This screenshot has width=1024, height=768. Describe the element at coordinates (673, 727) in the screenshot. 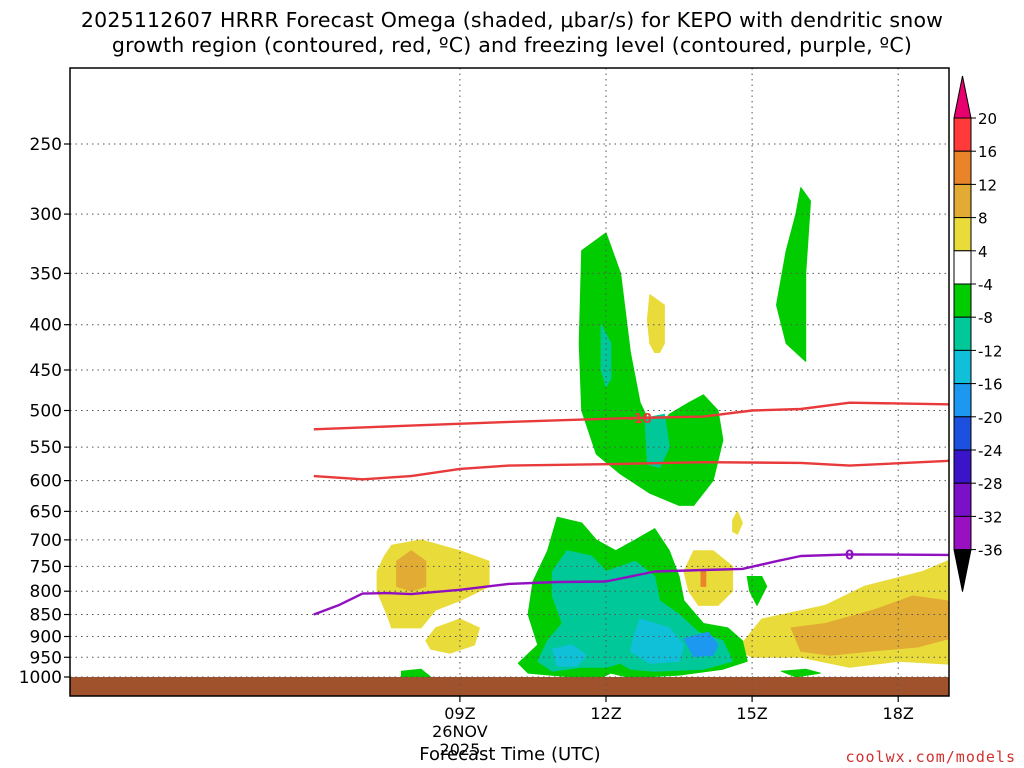

I see `x-axis-ticks: 09Z26NOV202512Z15Z18Z21Z00Z27NOV` at that location.